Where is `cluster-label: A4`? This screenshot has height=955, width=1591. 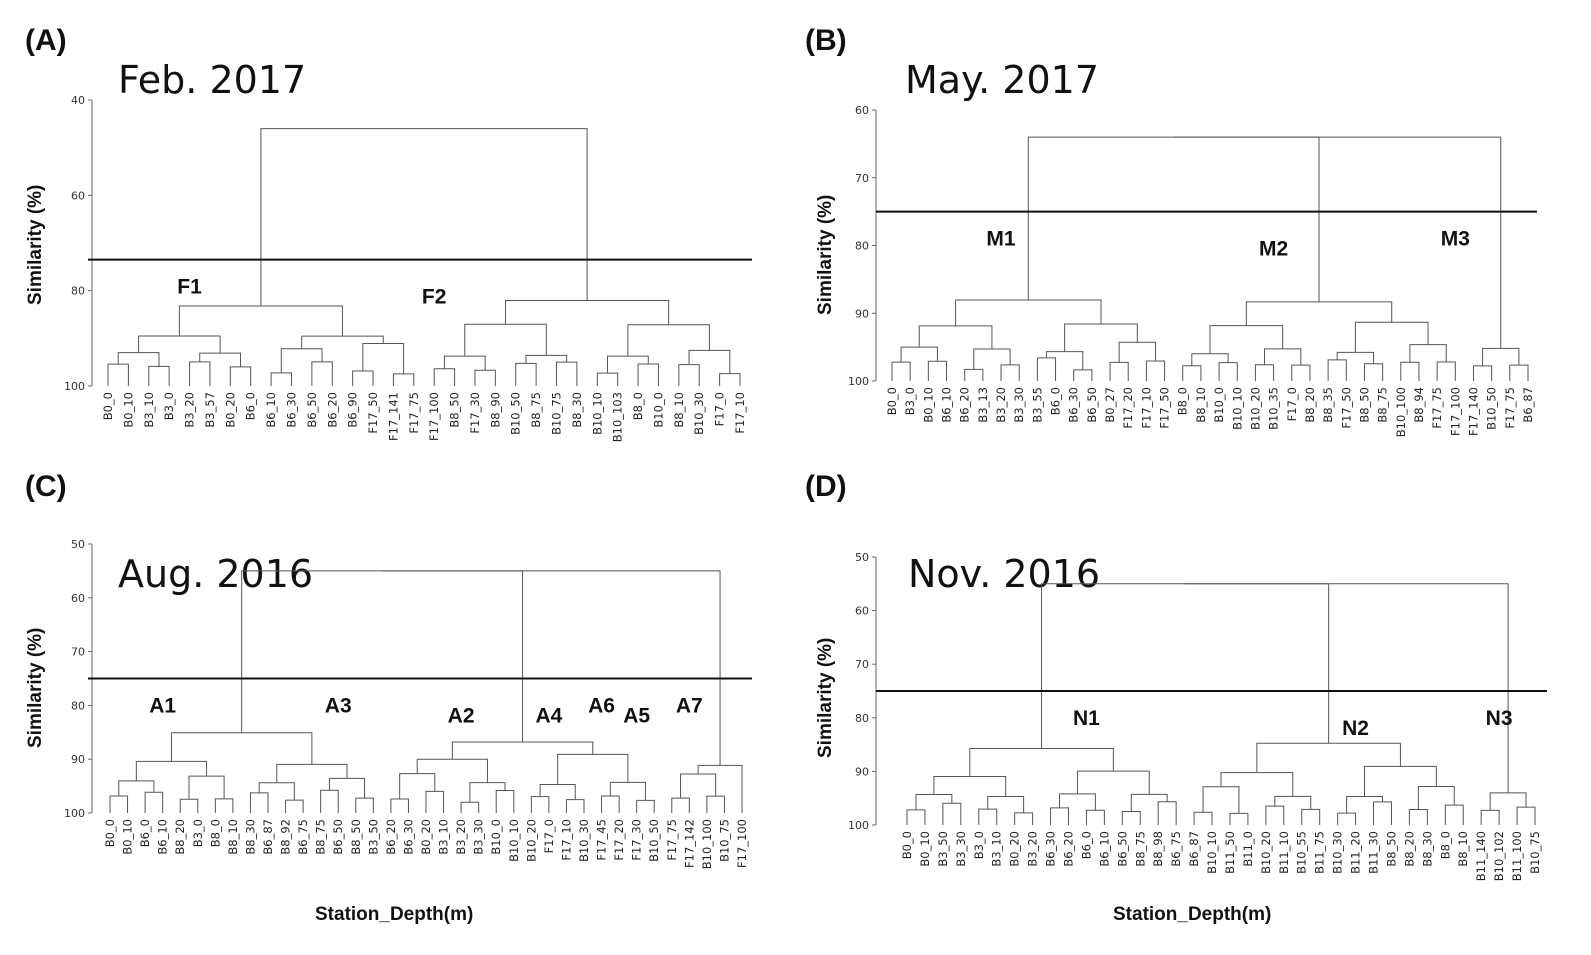
cluster-label: A4 is located at coordinates (548, 716).